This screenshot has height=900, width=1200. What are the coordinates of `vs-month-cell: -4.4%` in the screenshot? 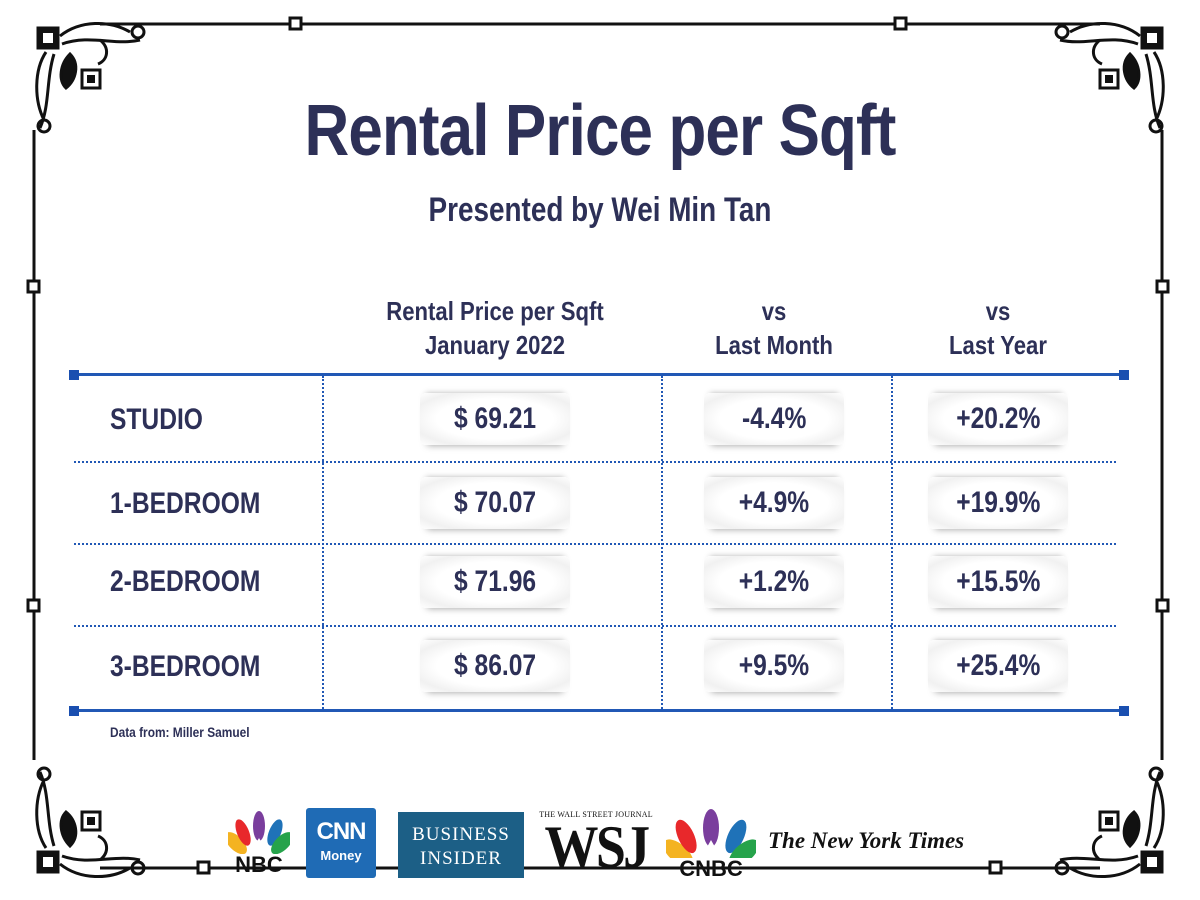 It's located at (774, 419).